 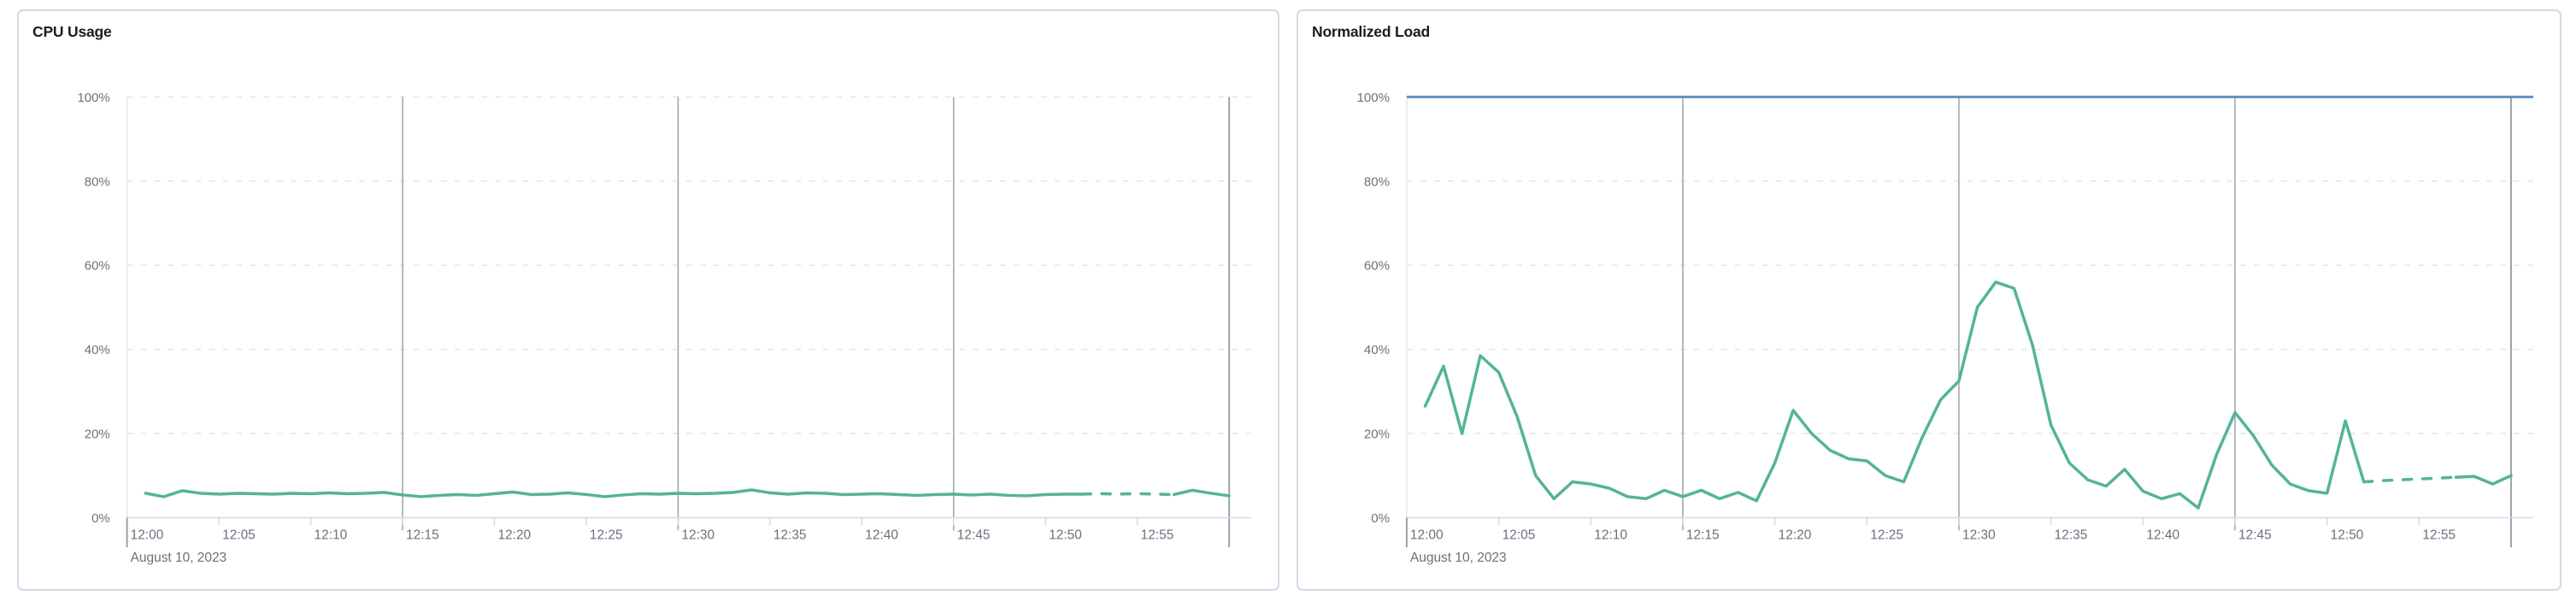 I want to click on cpu-usage-title: CPU Usage, so click(x=72, y=31).